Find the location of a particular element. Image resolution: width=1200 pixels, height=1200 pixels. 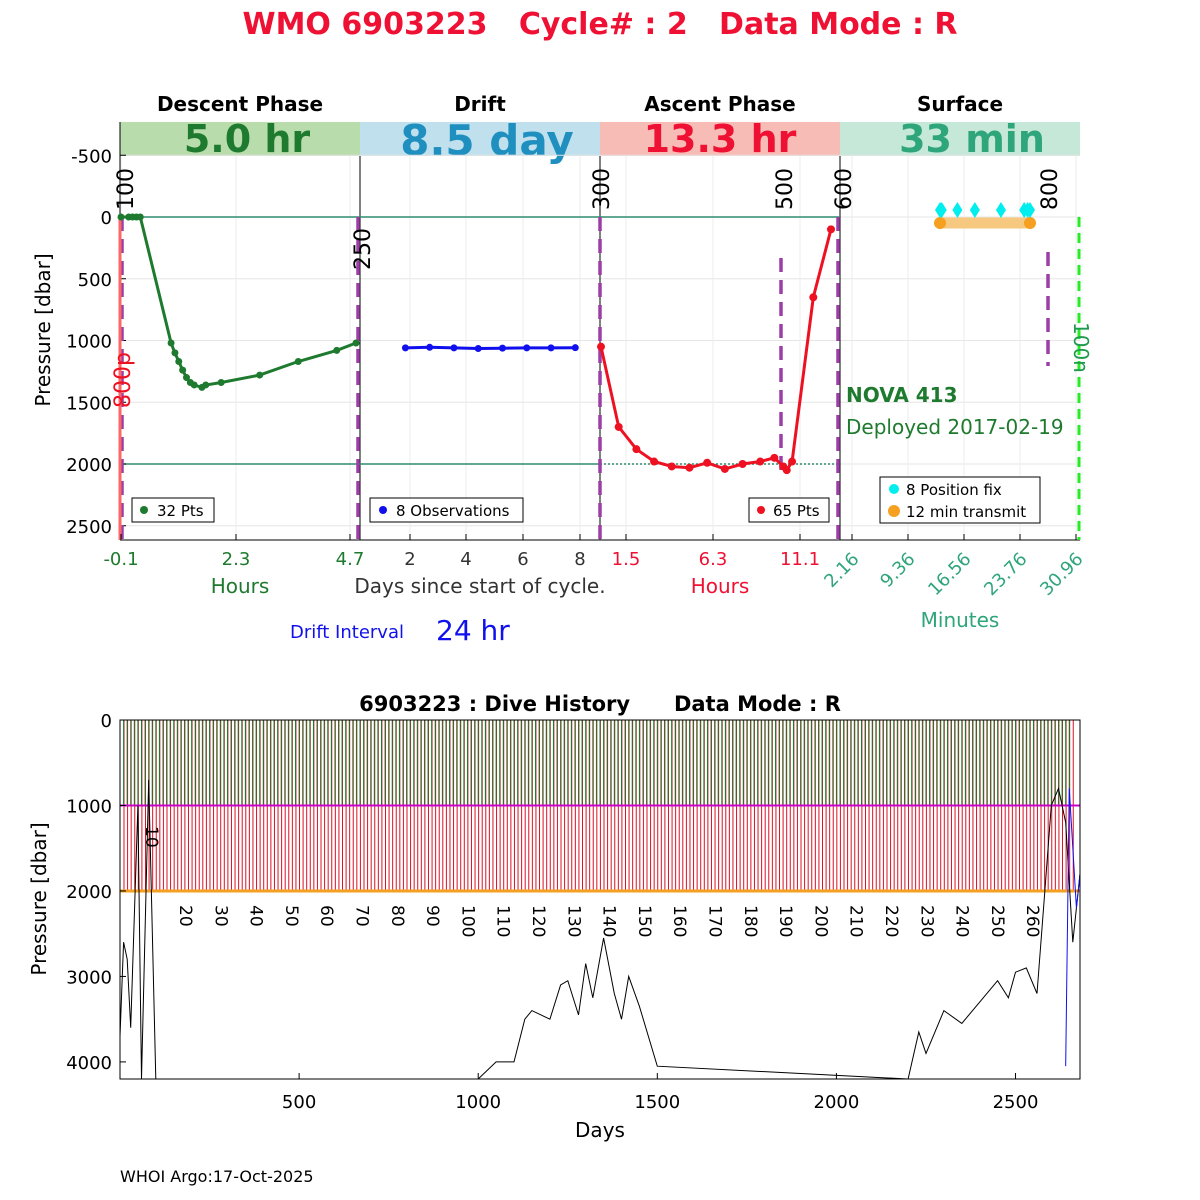

phase-descent-name: Descent Phase is located at coordinates (240, 104).